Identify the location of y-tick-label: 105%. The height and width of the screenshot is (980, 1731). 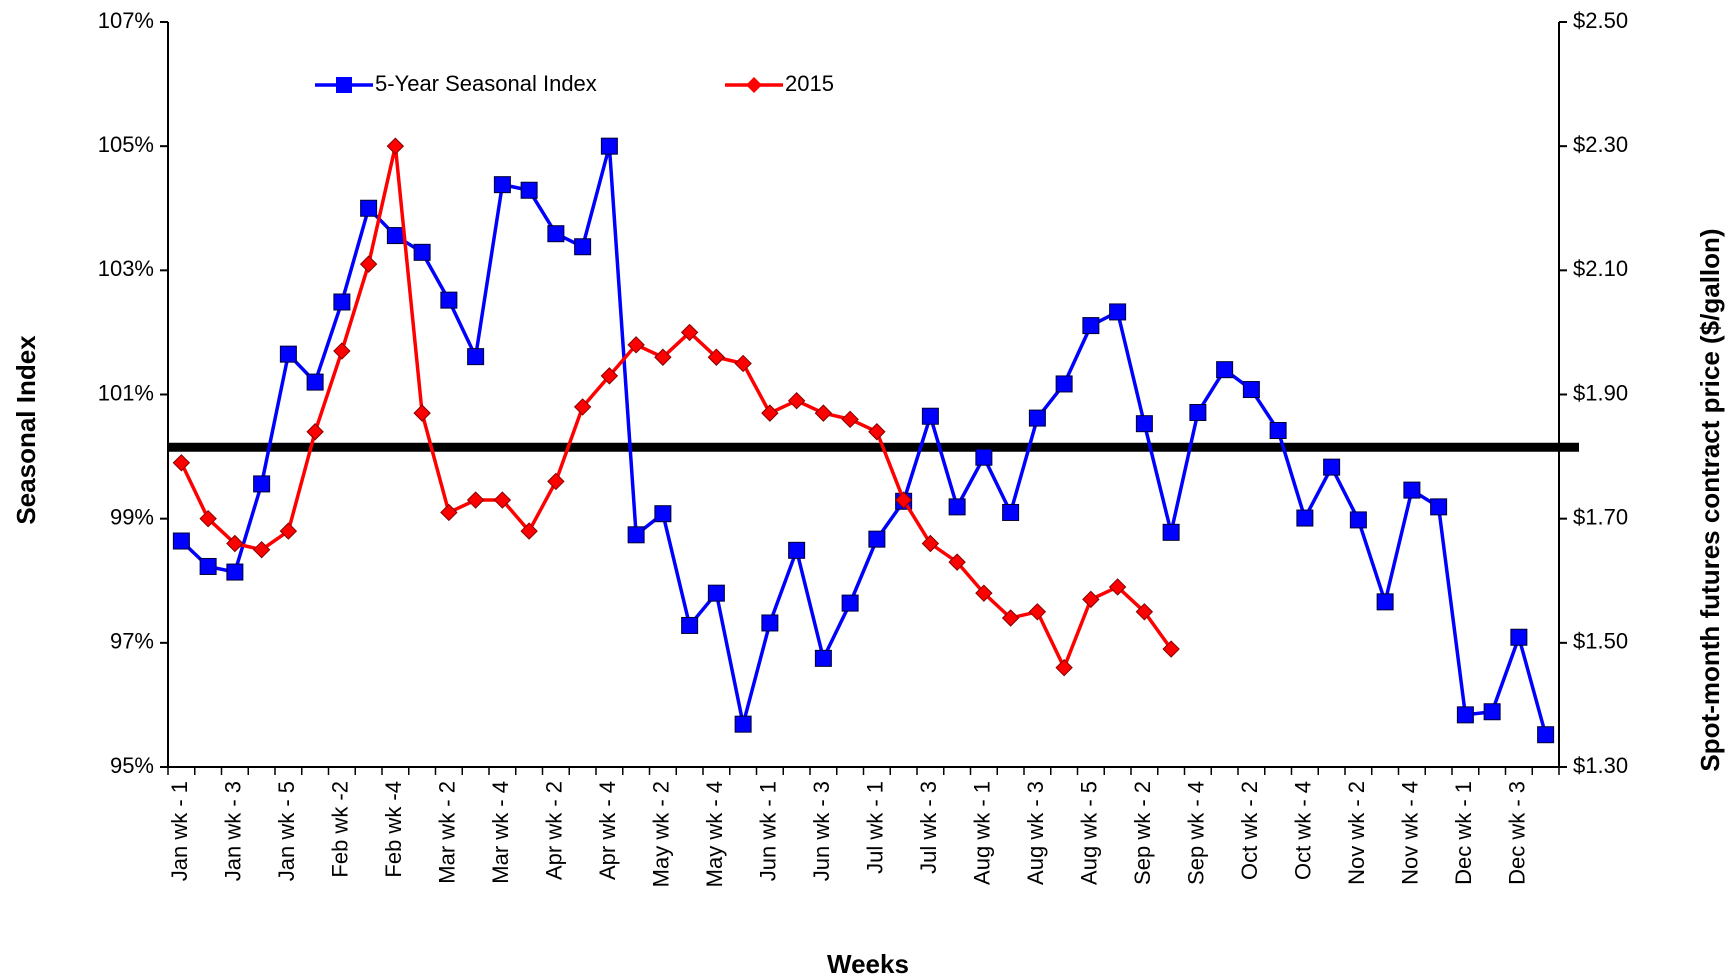
(126, 144).